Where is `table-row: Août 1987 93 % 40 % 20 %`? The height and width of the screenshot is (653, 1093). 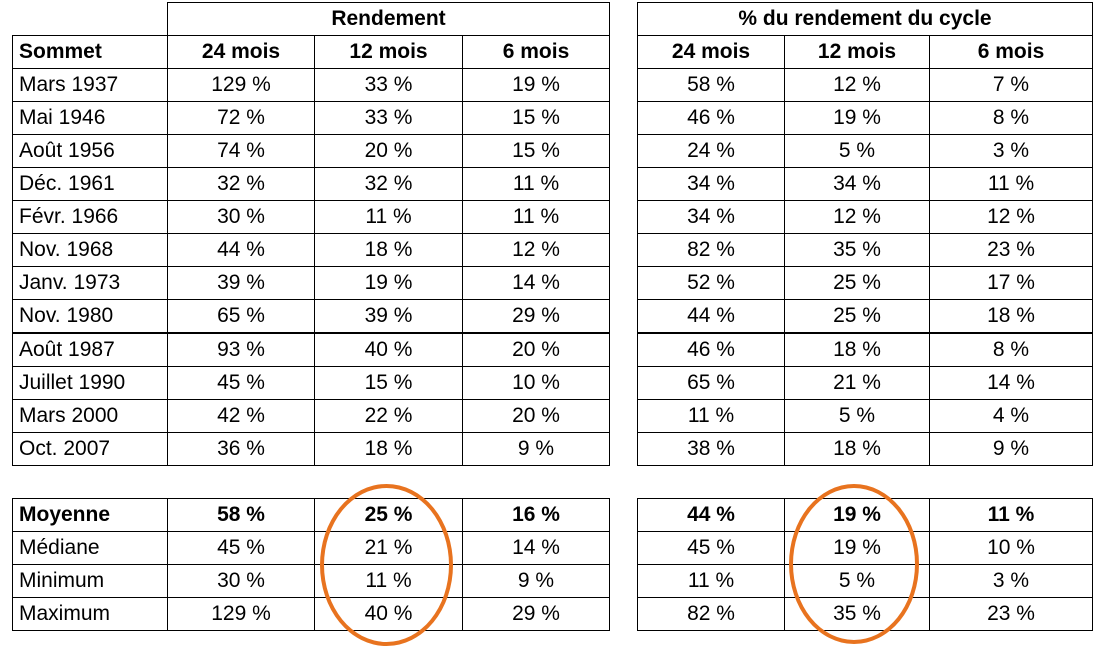
table-row: Août 1987 93 % 40 % 20 % is located at coordinates (311, 349).